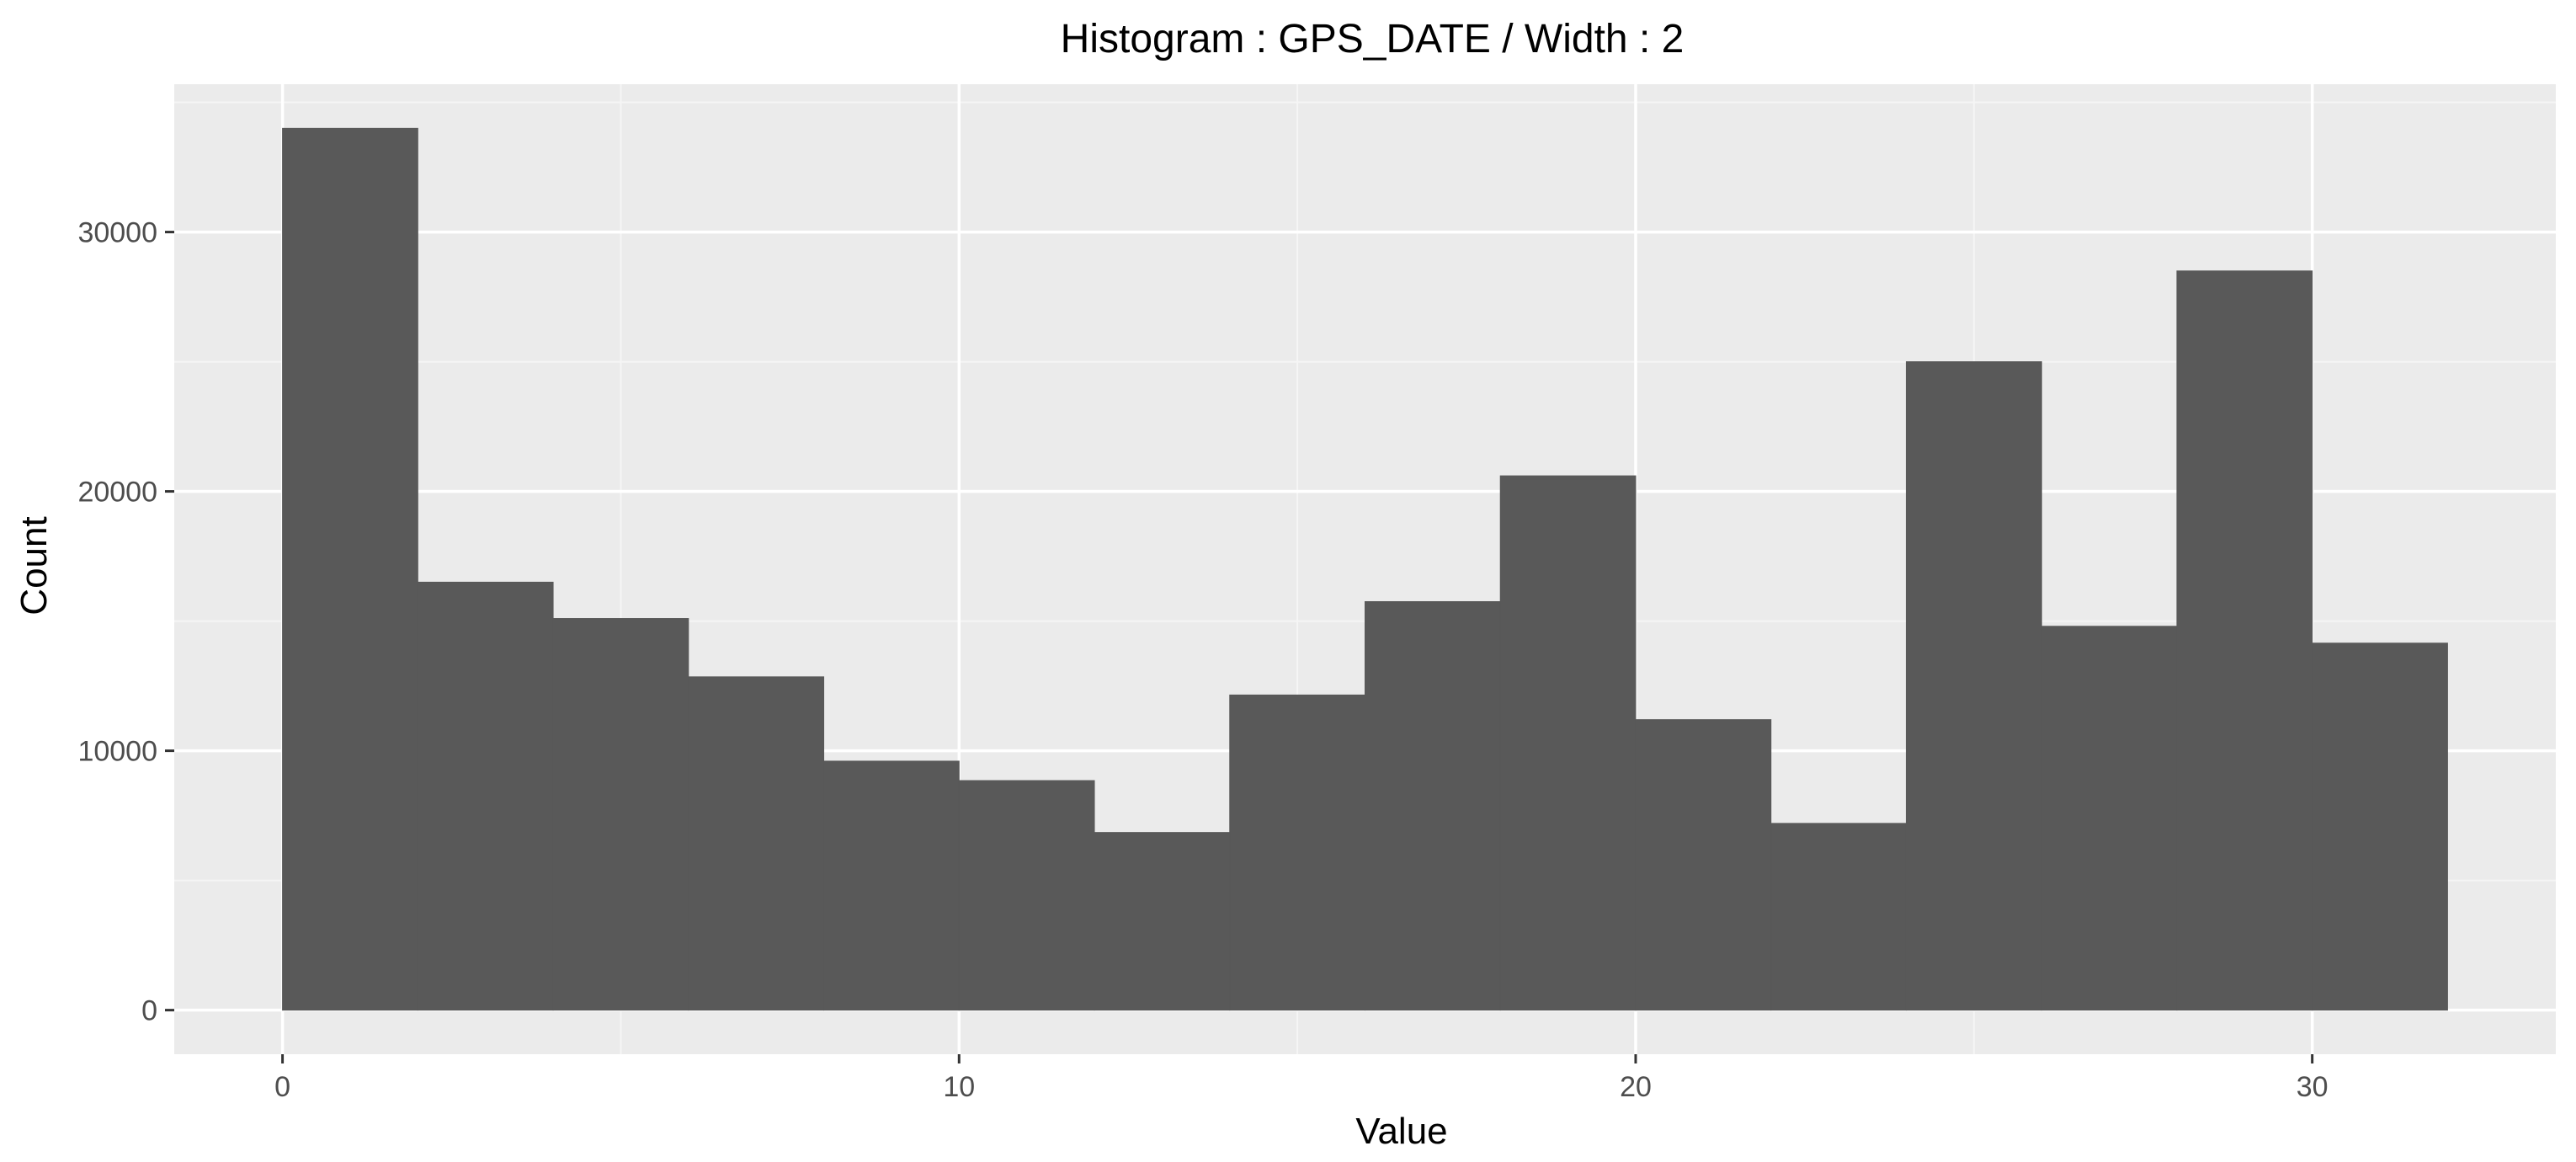 The image size is (2576, 1162). Describe the element at coordinates (34, 565) in the screenshot. I see `y-axis-title: Count` at that location.